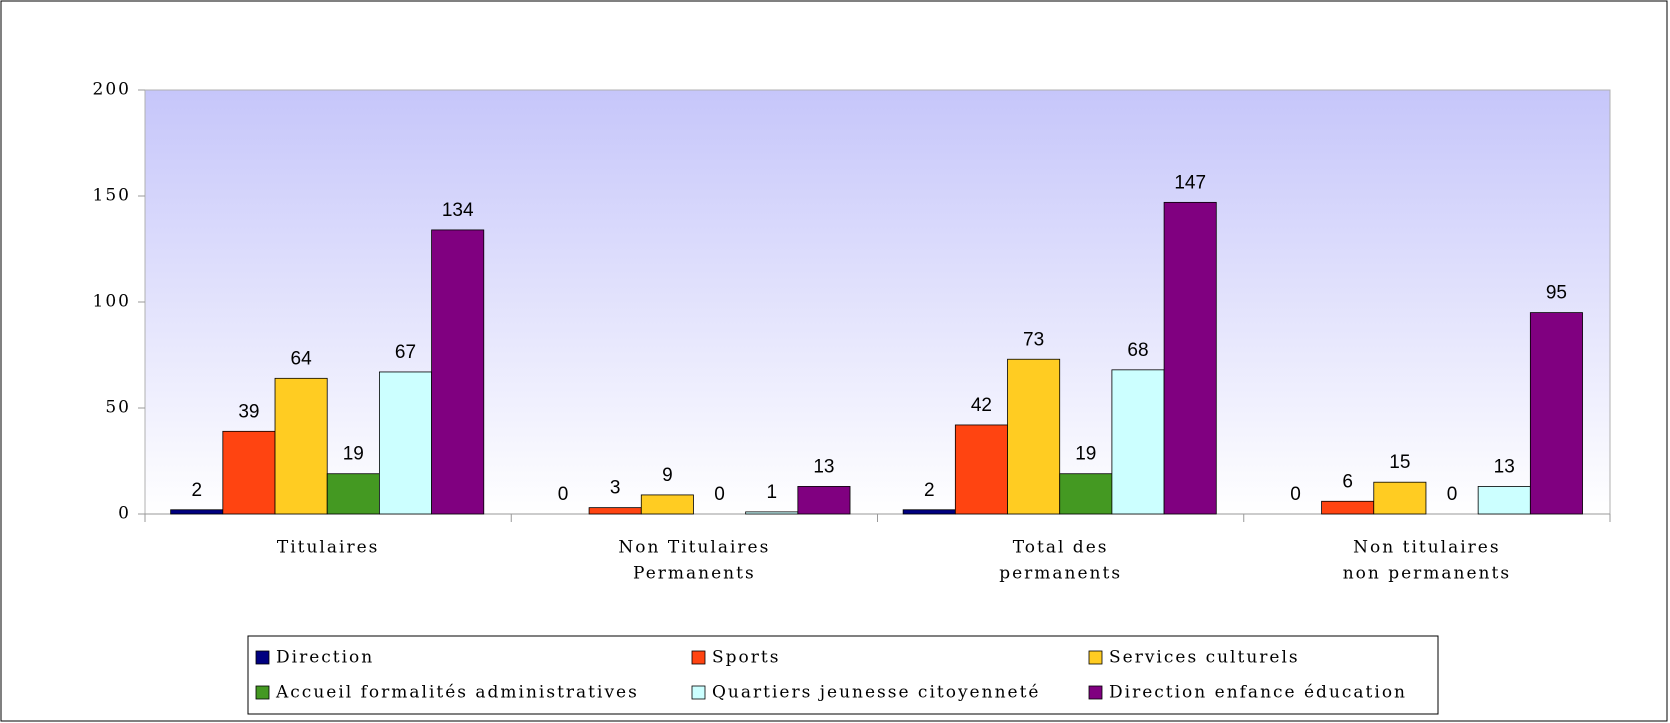 The width and height of the screenshot is (1670, 723). Describe the element at coordinates (746, 658) in the screenshot. I see `legend-label: Sports` at that location.